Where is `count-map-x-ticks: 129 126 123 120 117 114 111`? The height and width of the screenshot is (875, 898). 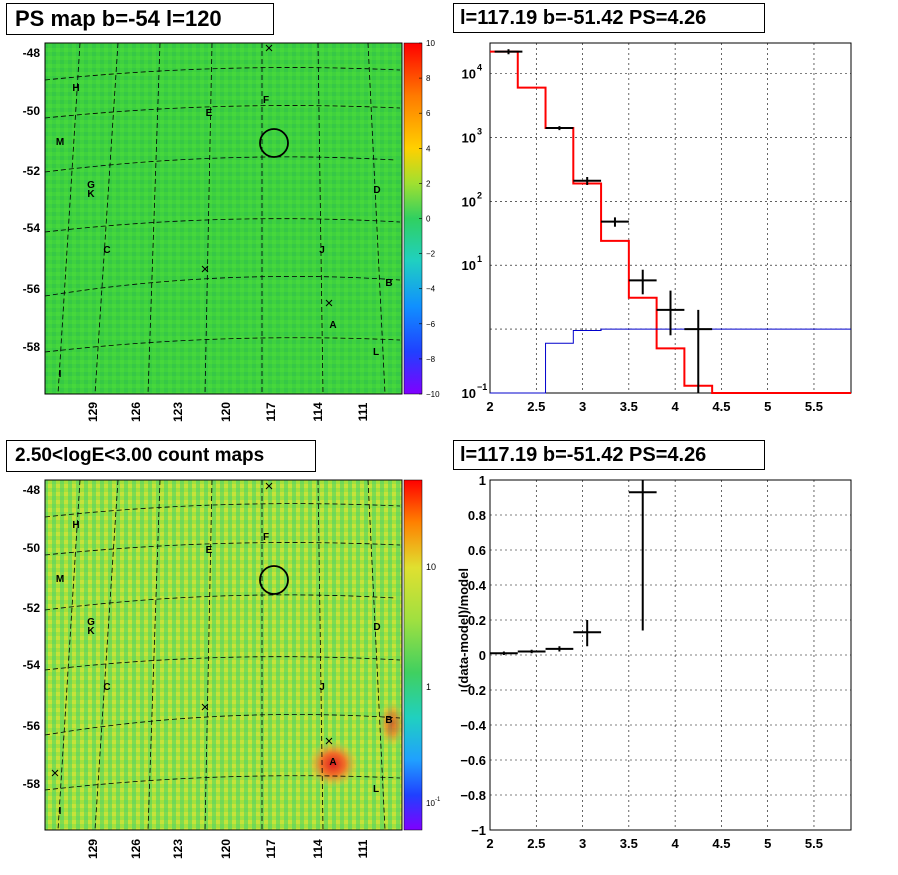 count-map-x-ticks: 129 126 123 120 117 114 111 is located at coordinates (228, 849).